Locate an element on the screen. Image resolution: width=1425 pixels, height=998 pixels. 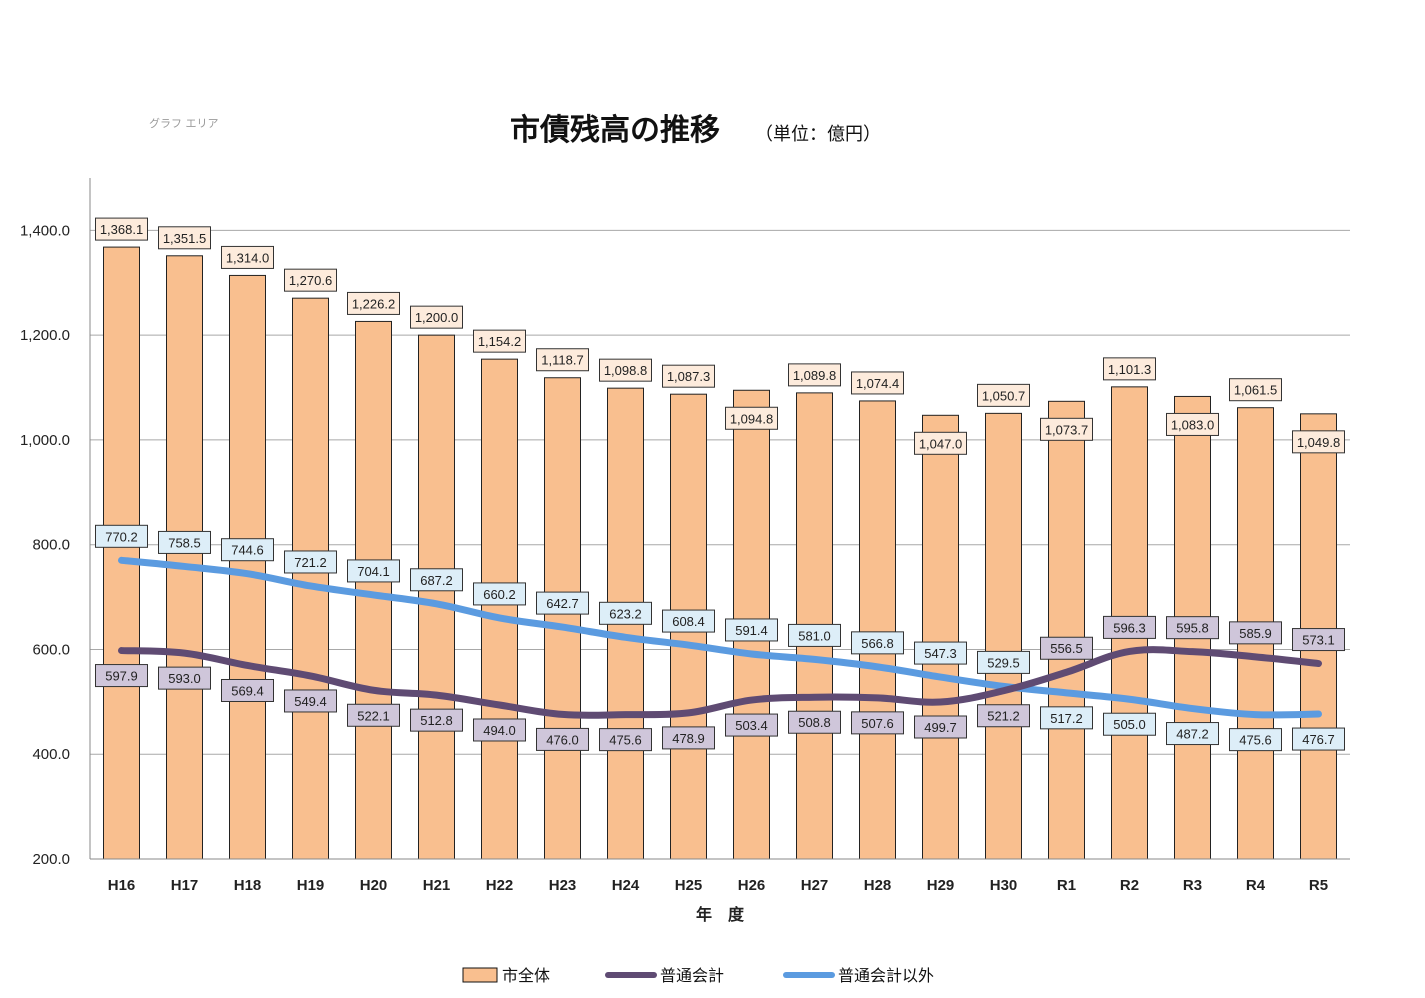
data-label: 508.8 is located at coordinates (814, 722).